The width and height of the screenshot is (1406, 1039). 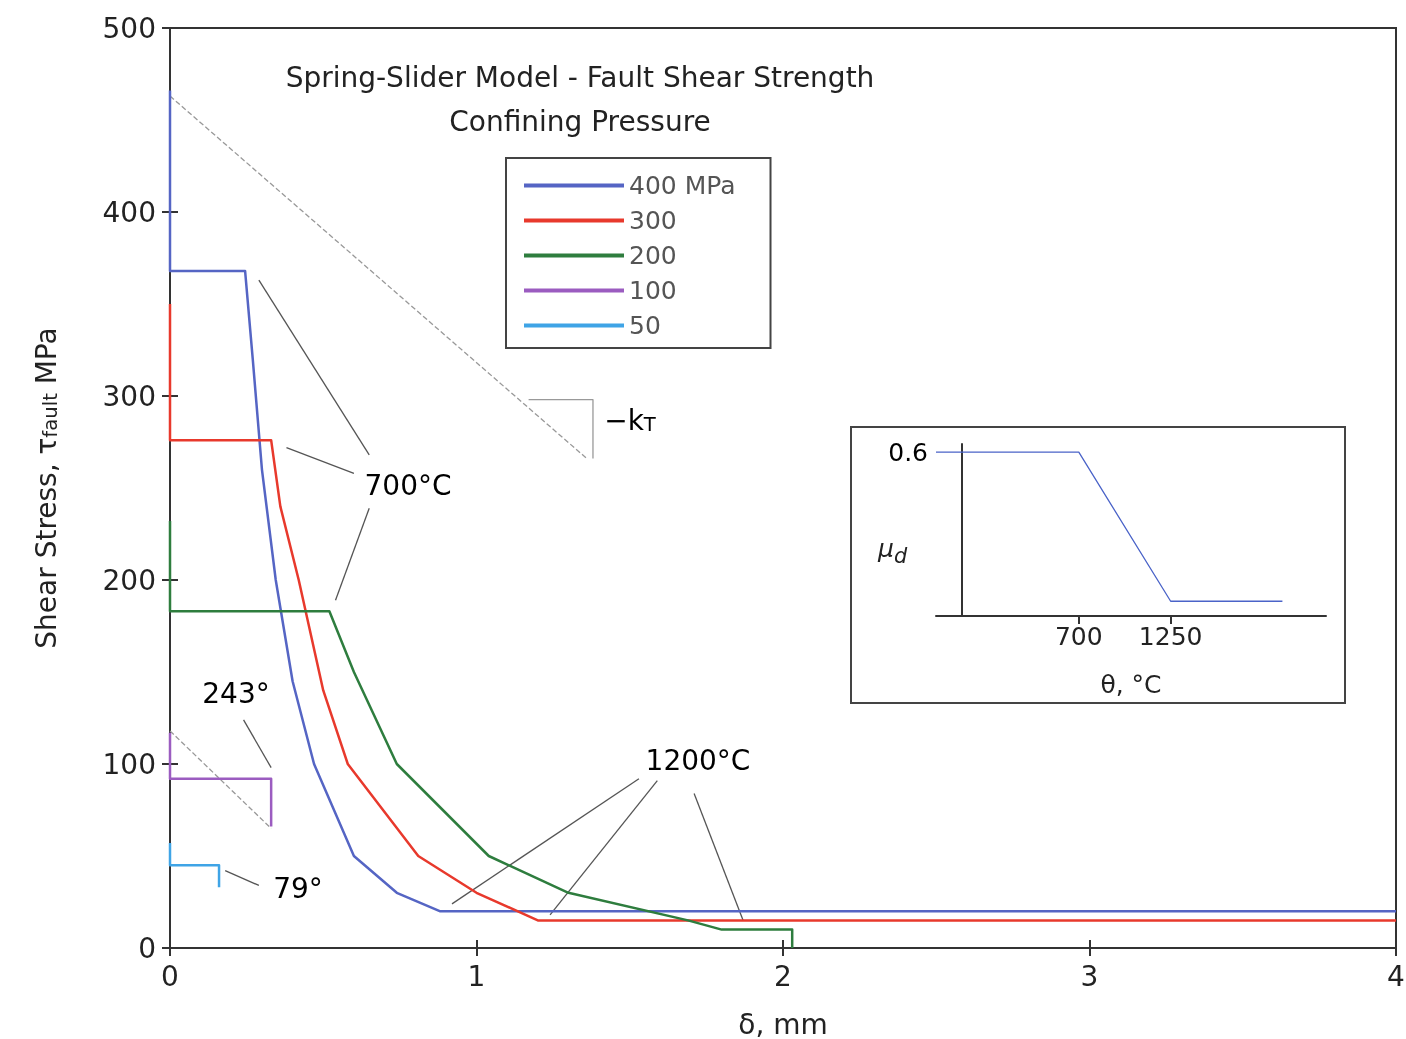 I want to click on x-tick-label: 3, so click(x=1089, y=976).